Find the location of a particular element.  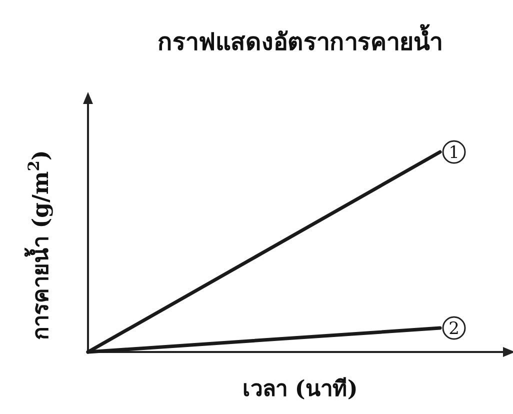

series-label: 1 is located at coordinates (454, 153).